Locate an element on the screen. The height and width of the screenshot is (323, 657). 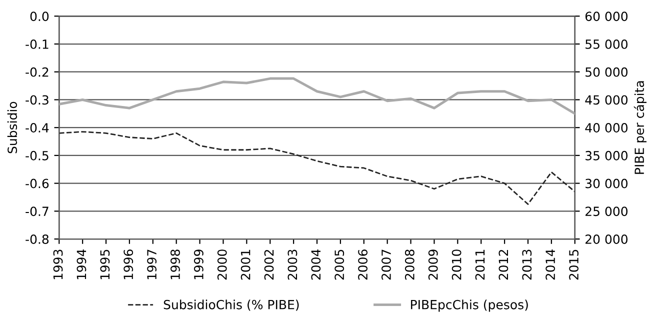
y2-axis-title: PIBE per cápita is located at coordinates (640, 127).